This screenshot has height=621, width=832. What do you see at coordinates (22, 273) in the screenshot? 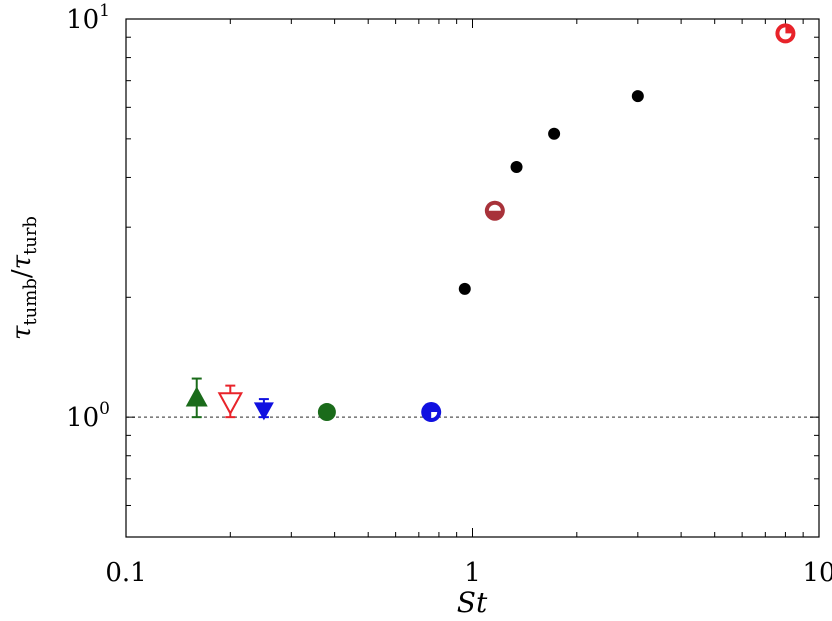
I see `y-label-slash: /` at bounding box center [22, 273].